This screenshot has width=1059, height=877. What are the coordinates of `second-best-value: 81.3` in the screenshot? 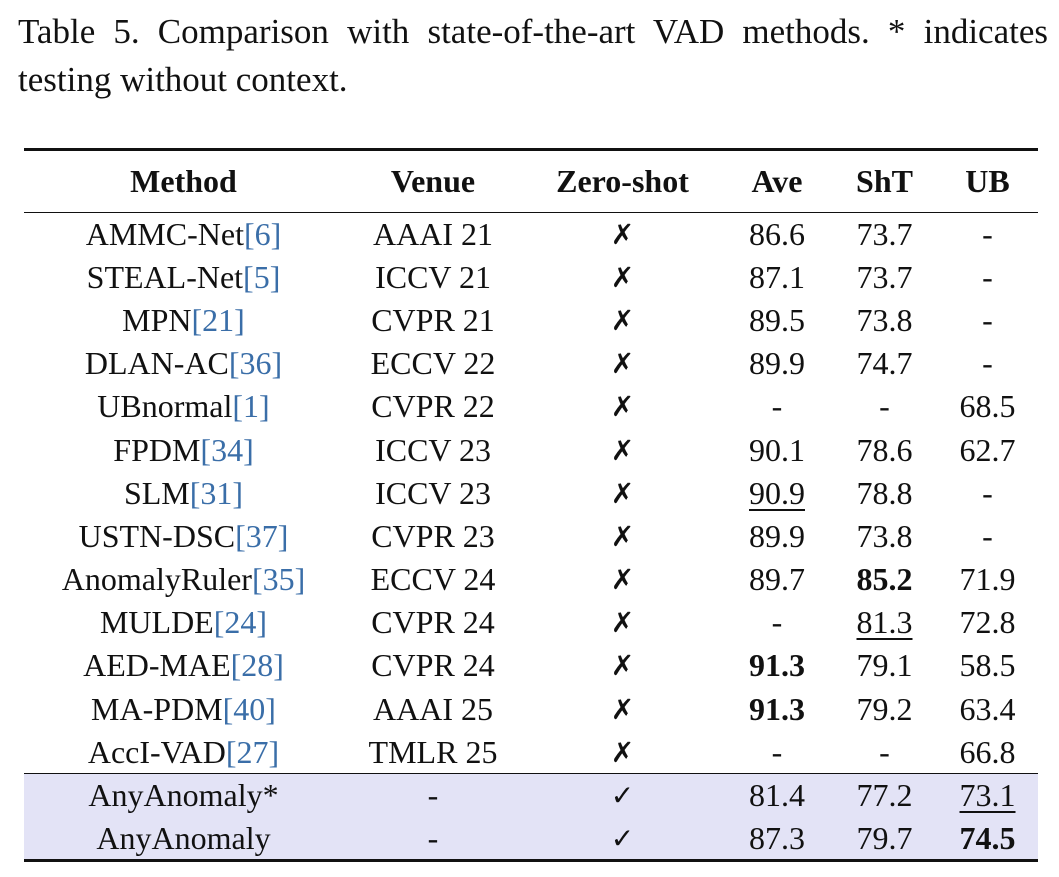 It's located at (884, 622).